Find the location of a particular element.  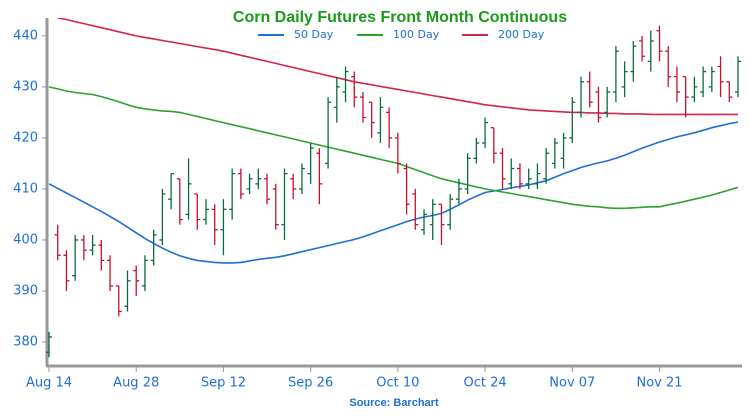

y-tick-label: 410 is located at coordinates (25, 188).